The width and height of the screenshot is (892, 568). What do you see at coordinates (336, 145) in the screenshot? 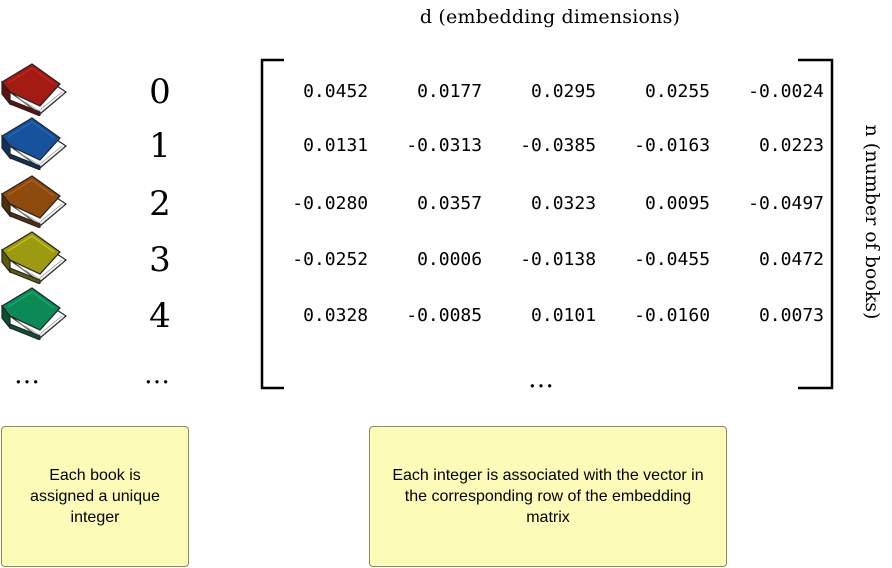
I see `matrix-cell: 0.0131` at bounding box center [336, 145].